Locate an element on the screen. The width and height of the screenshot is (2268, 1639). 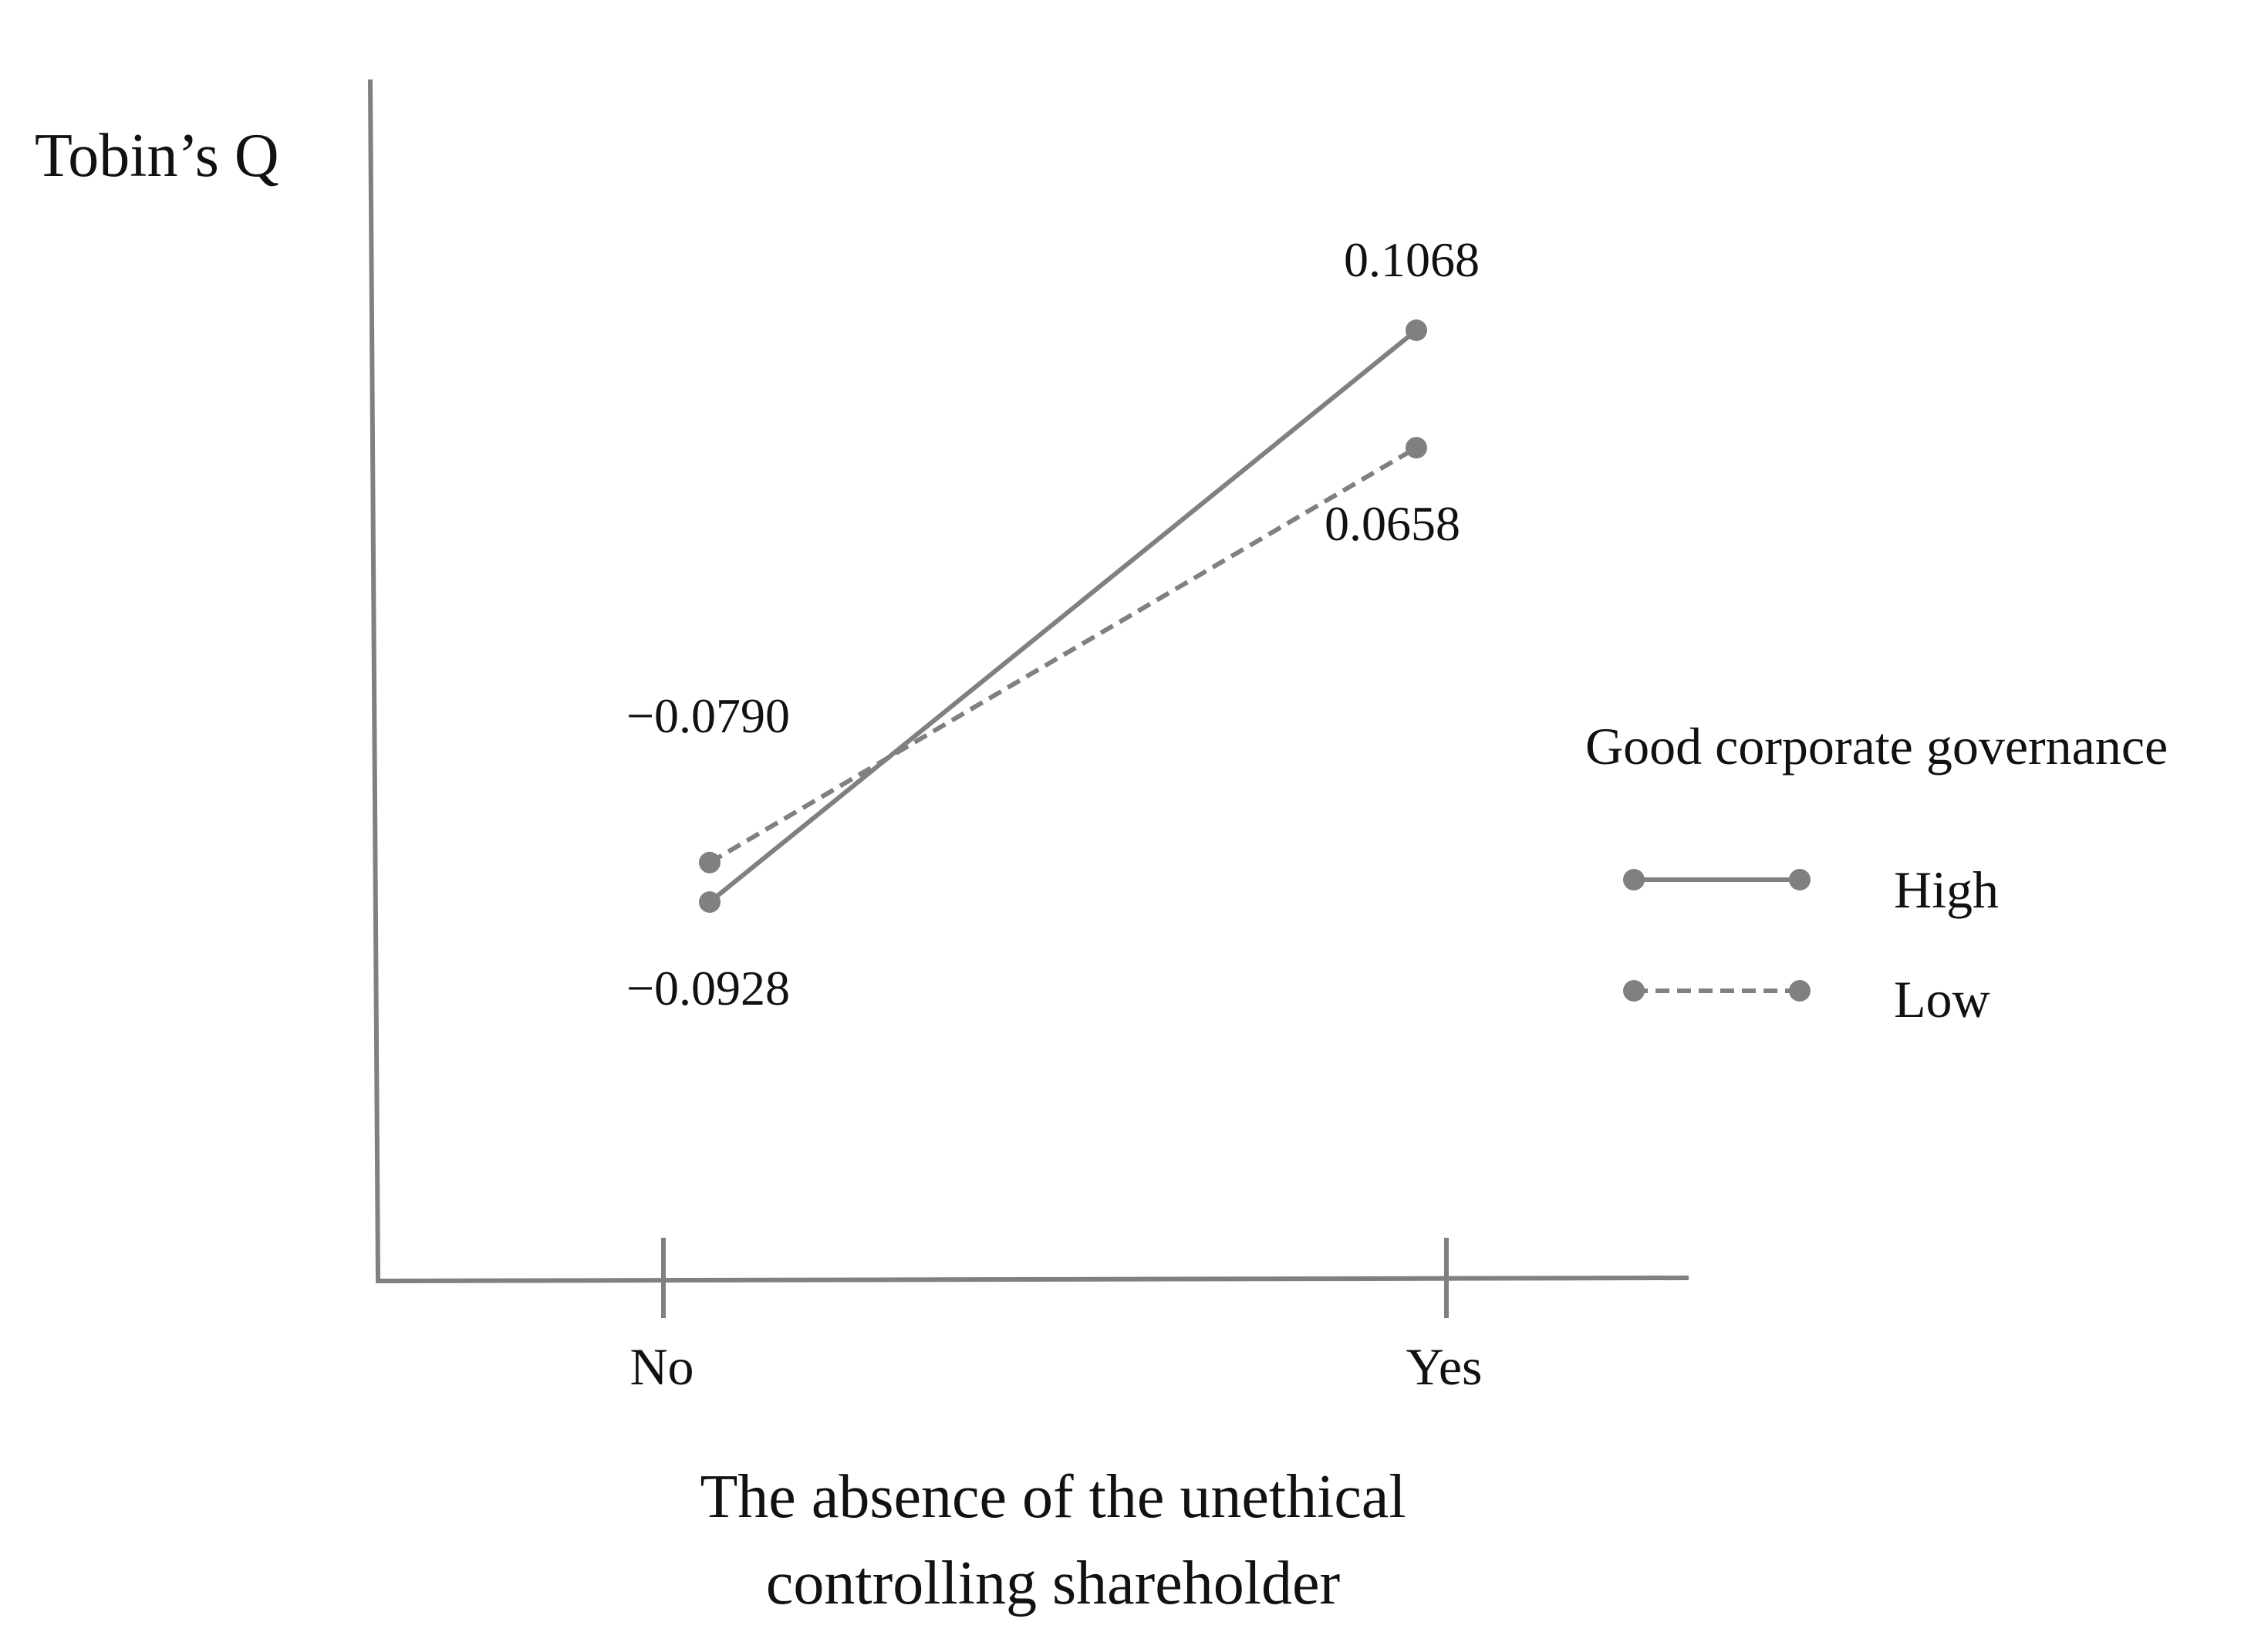
x-tick-label-no: No is located at coordinates (661, 1366).